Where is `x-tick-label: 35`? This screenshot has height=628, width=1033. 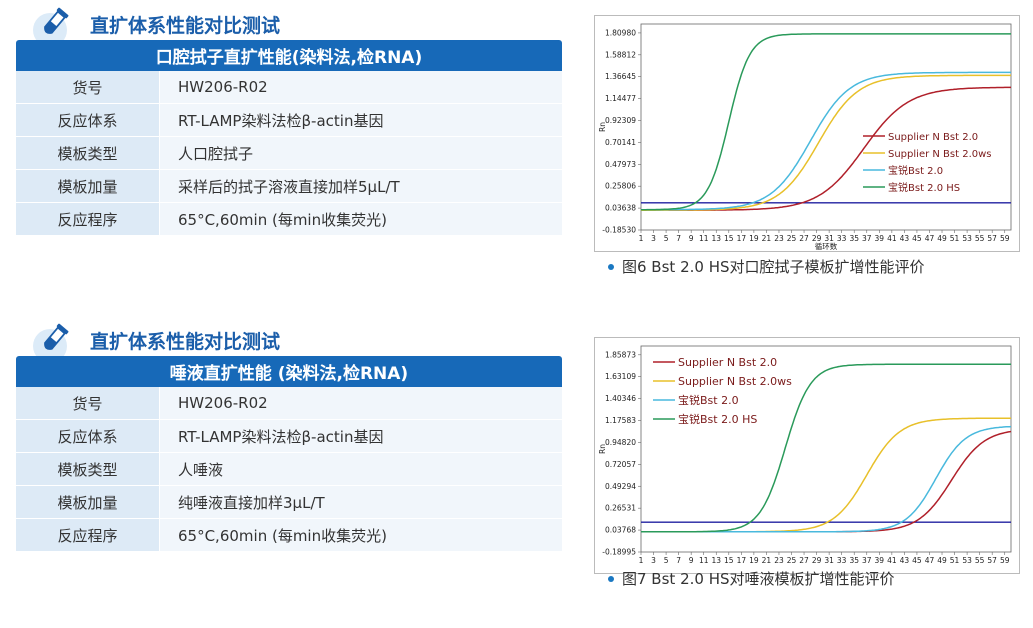 x-tick-label: 35 is located at coordinates (854, 560).